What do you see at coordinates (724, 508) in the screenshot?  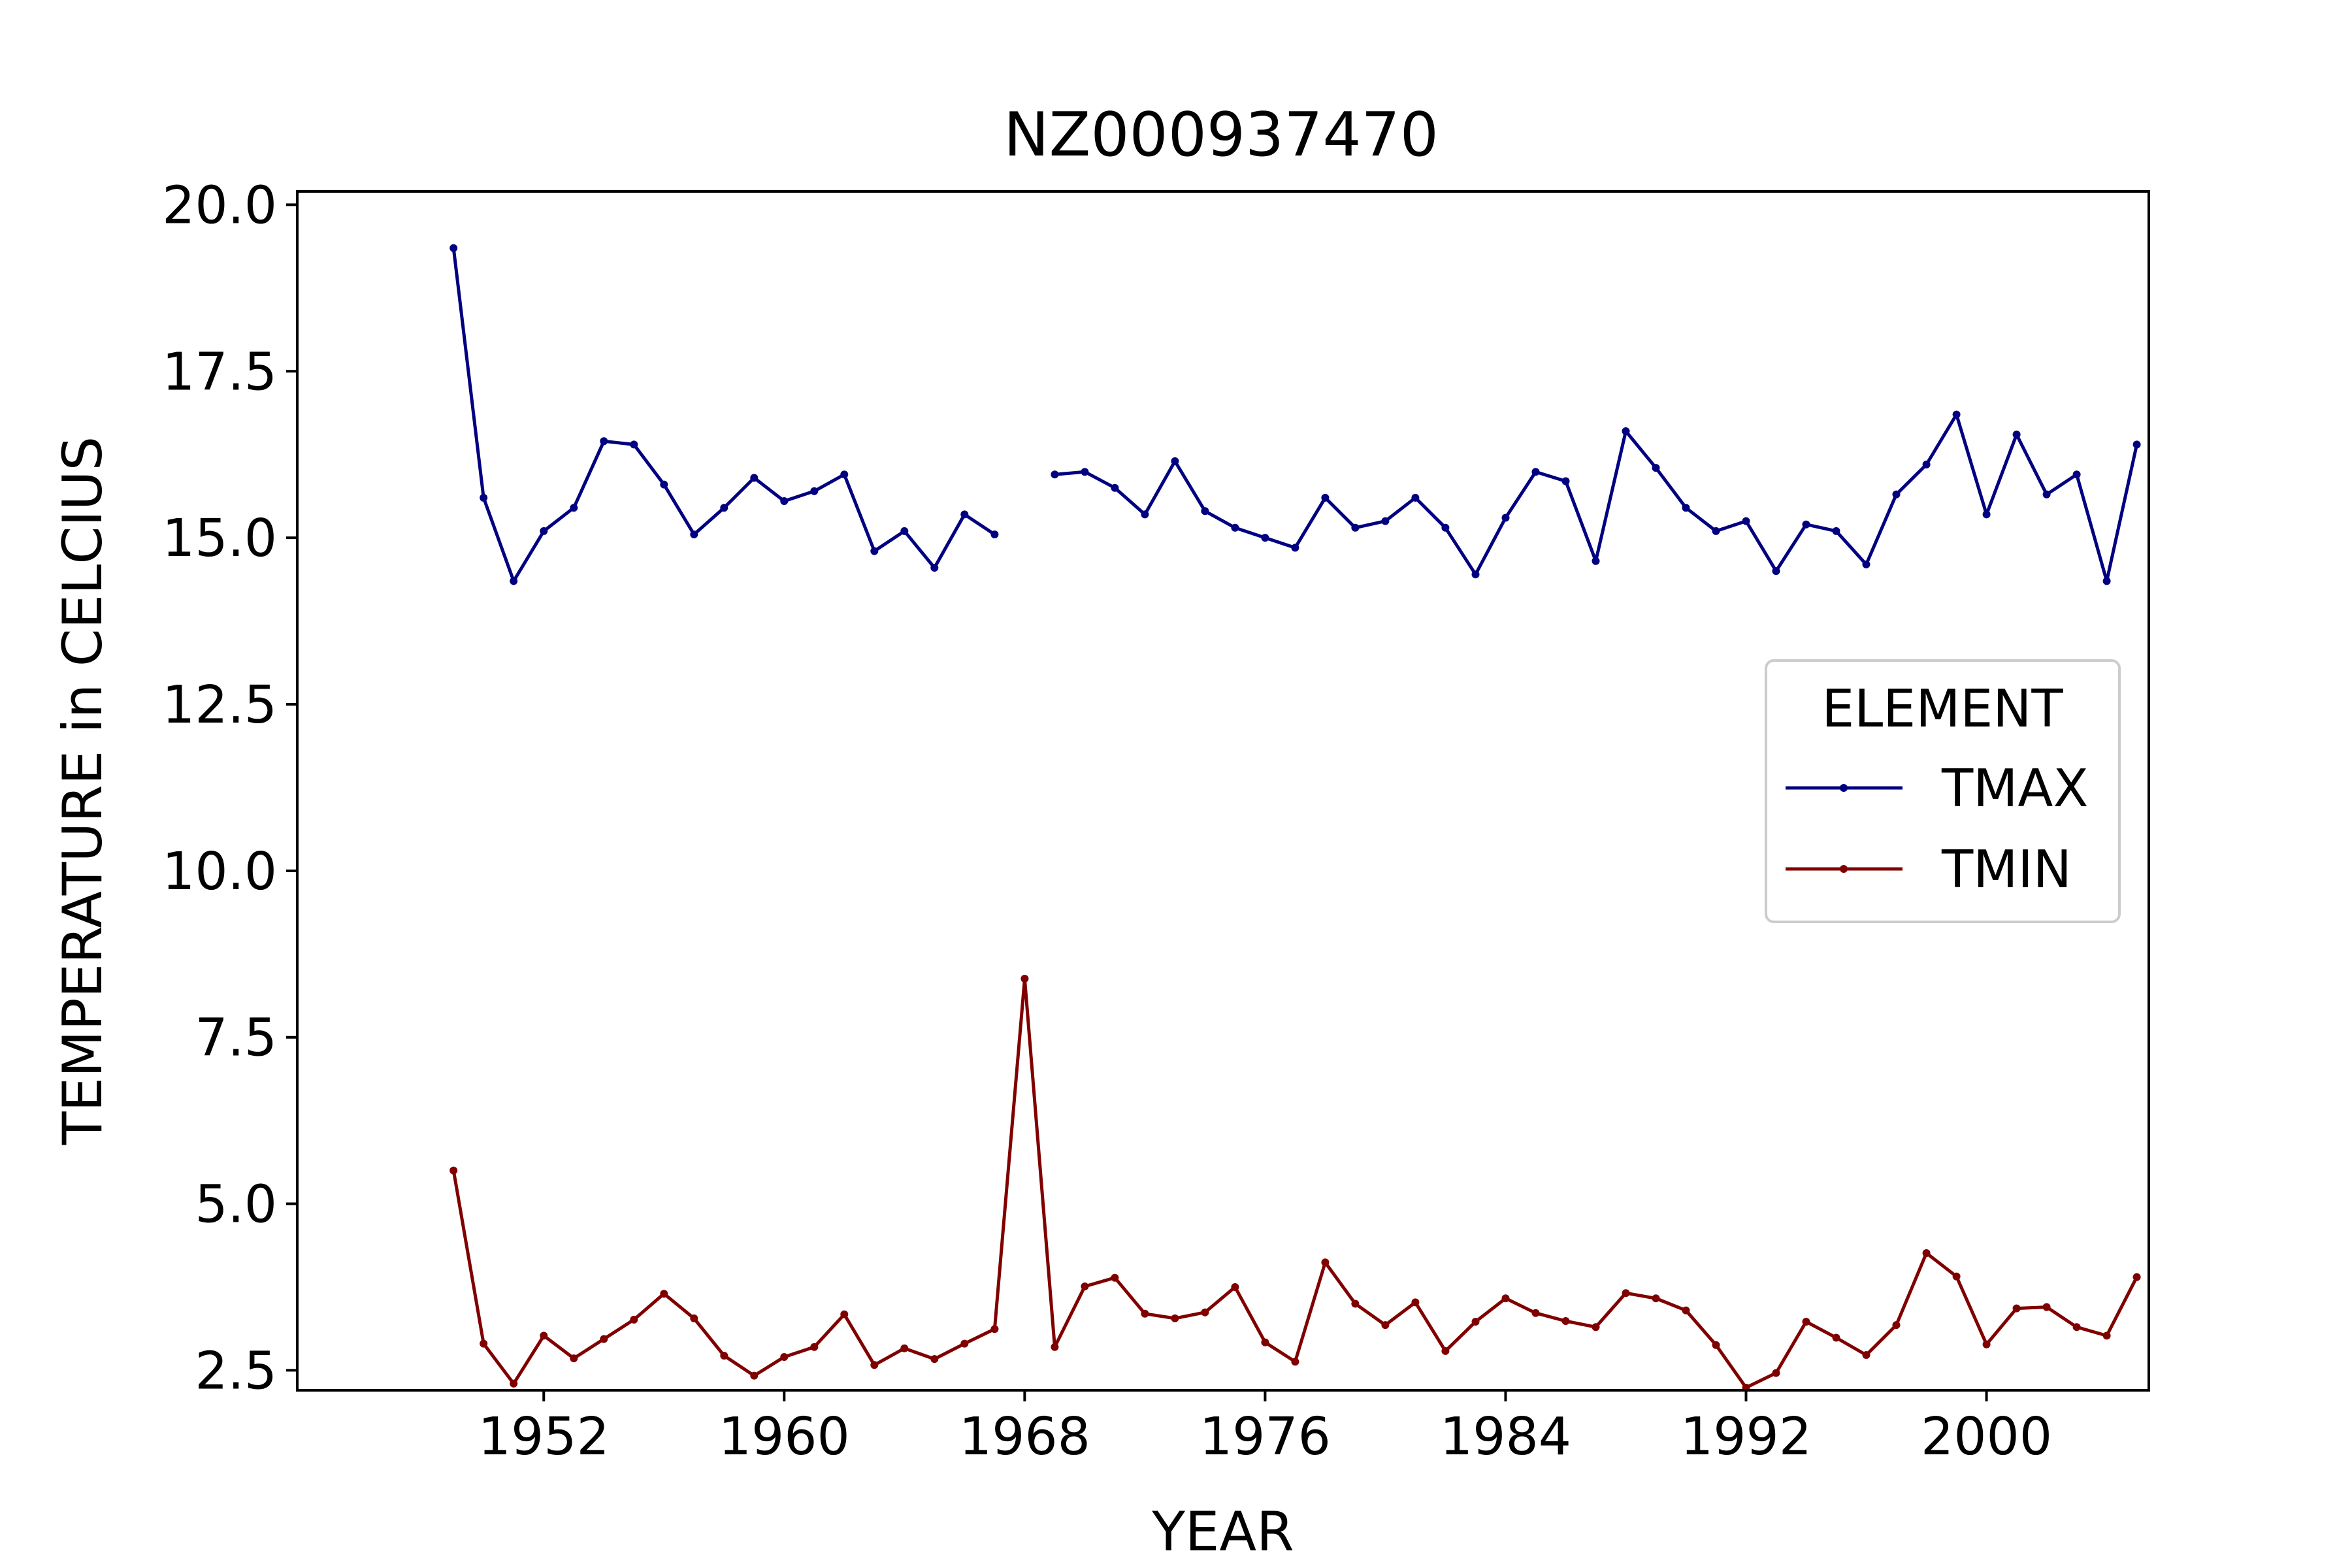 I see `data-point-tmax-1958` at bounding box center [724, 508].